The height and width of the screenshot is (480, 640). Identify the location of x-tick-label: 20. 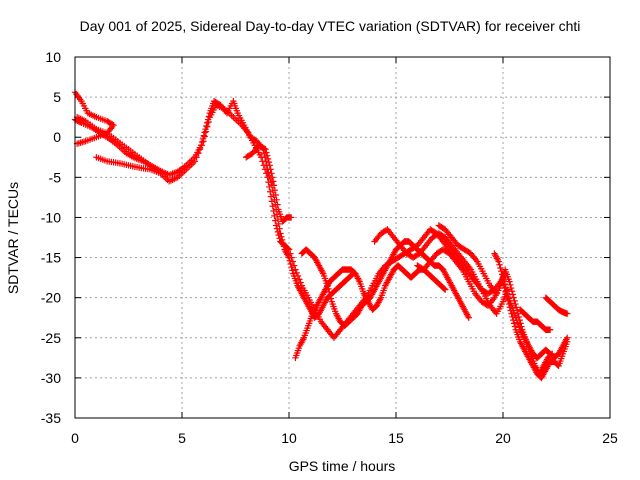
(503, 438).